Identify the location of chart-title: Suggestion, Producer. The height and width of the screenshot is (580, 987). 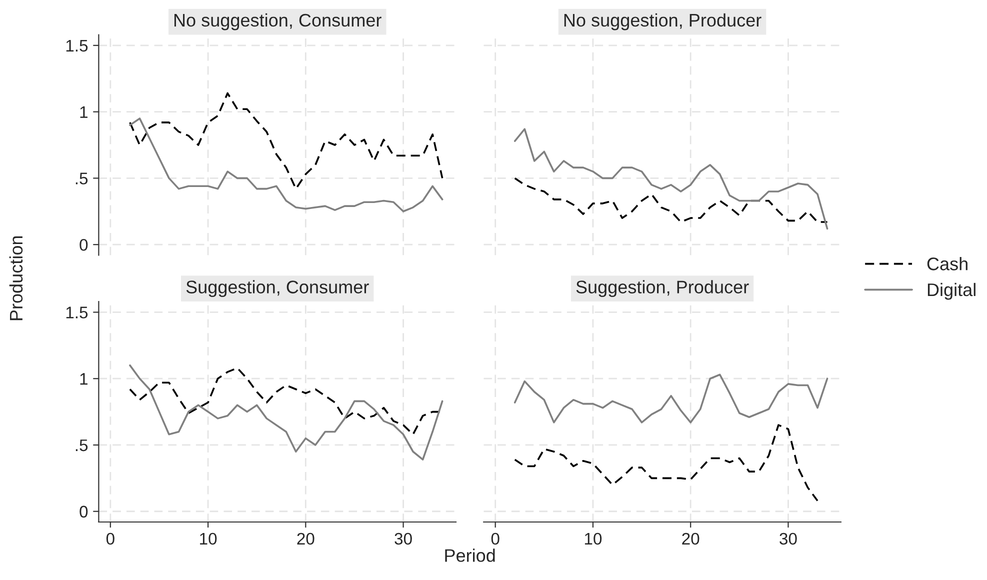
(662, 289).